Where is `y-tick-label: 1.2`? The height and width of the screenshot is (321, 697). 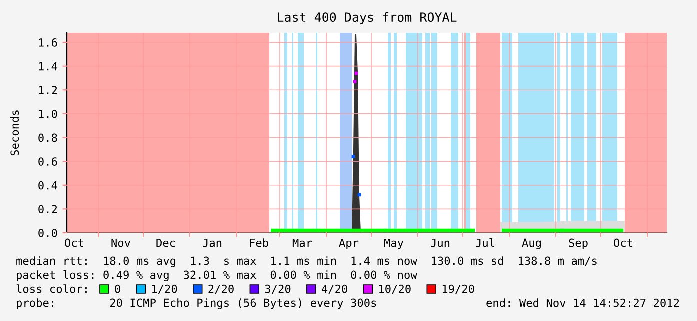
y-tick-label: 1.2 is located at coordinates (48, 90).